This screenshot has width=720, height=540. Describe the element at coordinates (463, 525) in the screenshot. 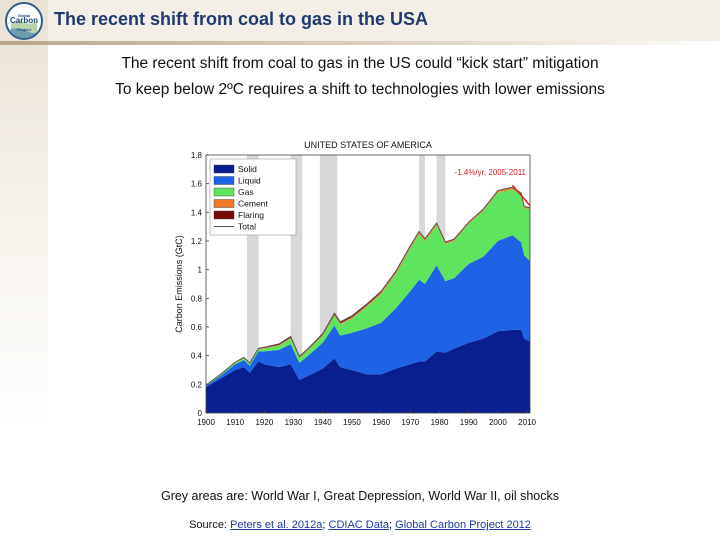

I see `source-link-gcp: Global Carbon Project 2012` at that location.